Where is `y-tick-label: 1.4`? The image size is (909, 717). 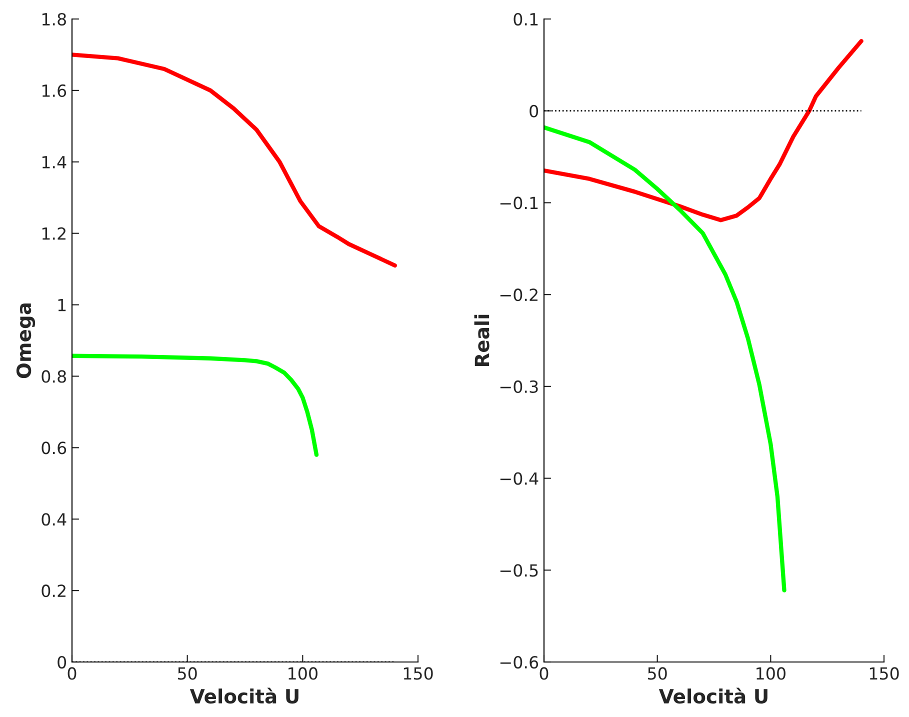
y-tick-label: 1.4 is located at coordinates (54, 162).